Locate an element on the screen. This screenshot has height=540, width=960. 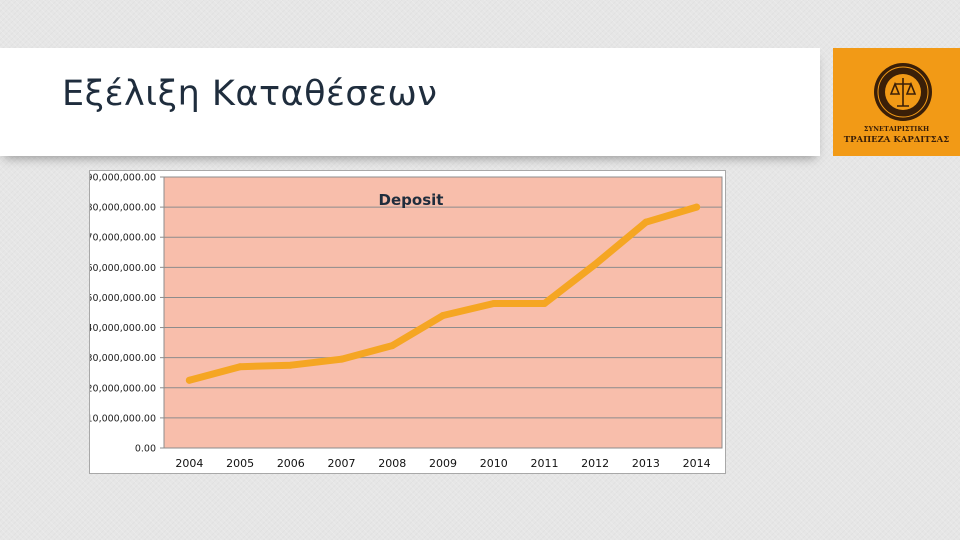
y-tick-label: 50,000,000.00 is located at coordinates (123, 298).